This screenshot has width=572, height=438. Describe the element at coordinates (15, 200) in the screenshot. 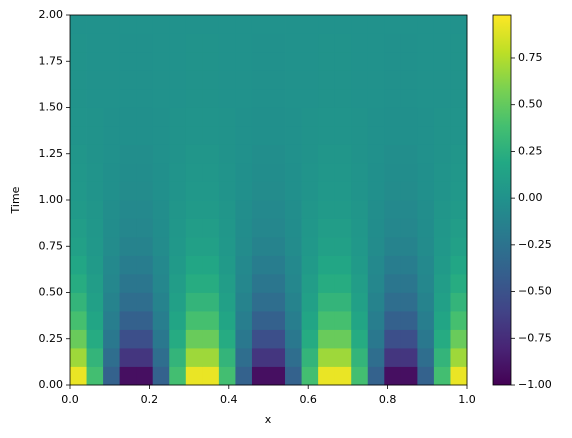

I see `y-axis-label: Time` at that location.